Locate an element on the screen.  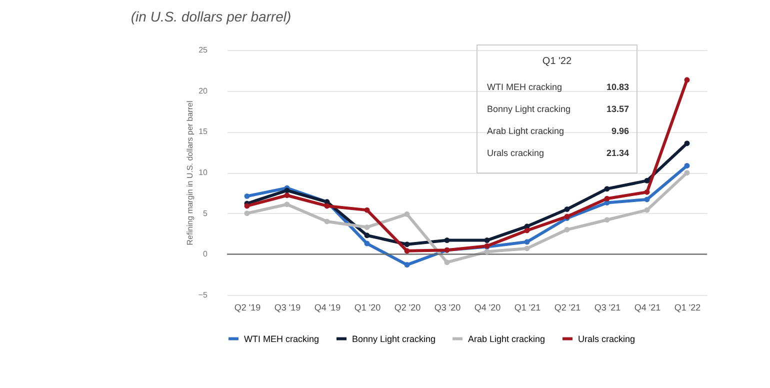
y-tick-label: 20 is located at coordinates (203, 91).